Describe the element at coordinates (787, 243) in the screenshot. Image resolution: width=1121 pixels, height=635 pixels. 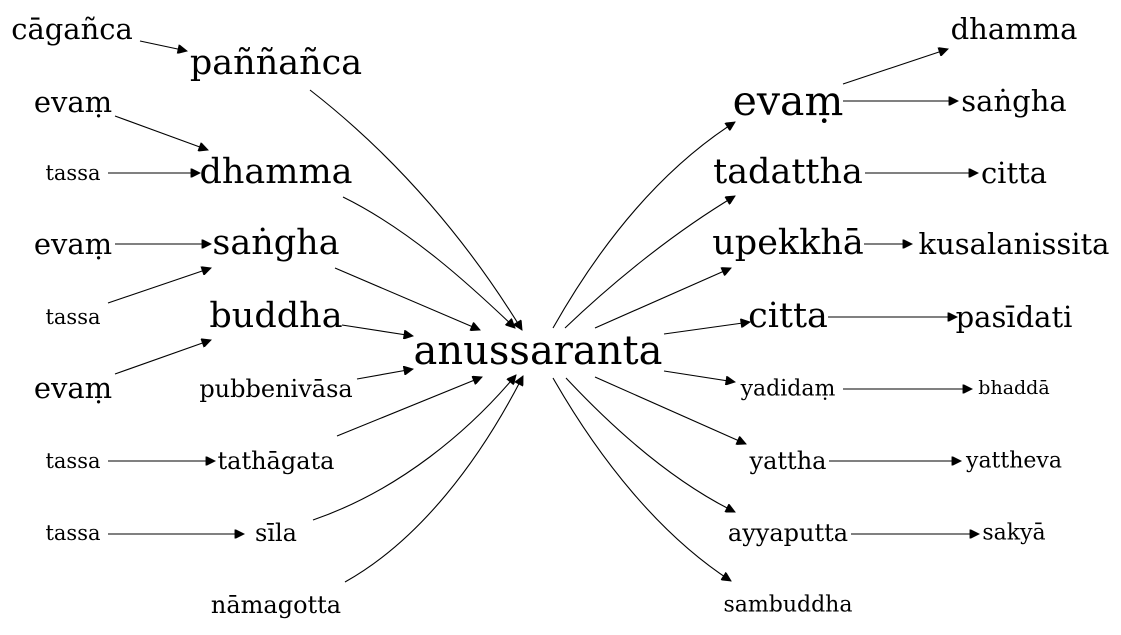
I see `node-upekkha: upekkhā` at that location.